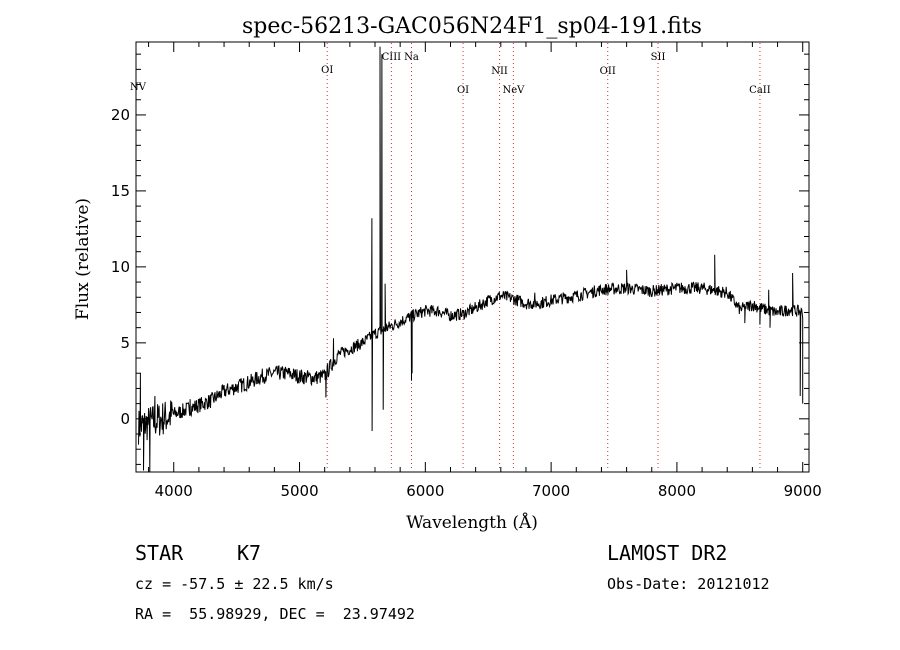 The image size is (900, 650). I want to click on x-tick-label: 5000, so click(299, 491).